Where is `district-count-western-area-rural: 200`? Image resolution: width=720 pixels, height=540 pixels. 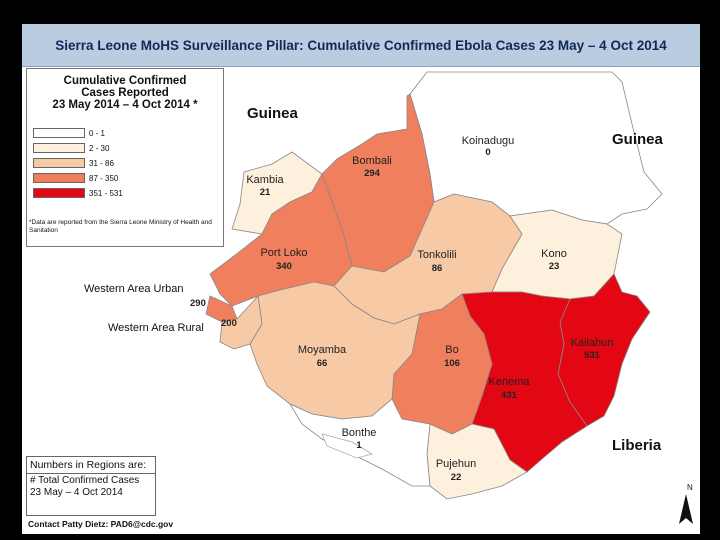 district-count-western-area-rural: 200 is located at coordinates (229, 323).